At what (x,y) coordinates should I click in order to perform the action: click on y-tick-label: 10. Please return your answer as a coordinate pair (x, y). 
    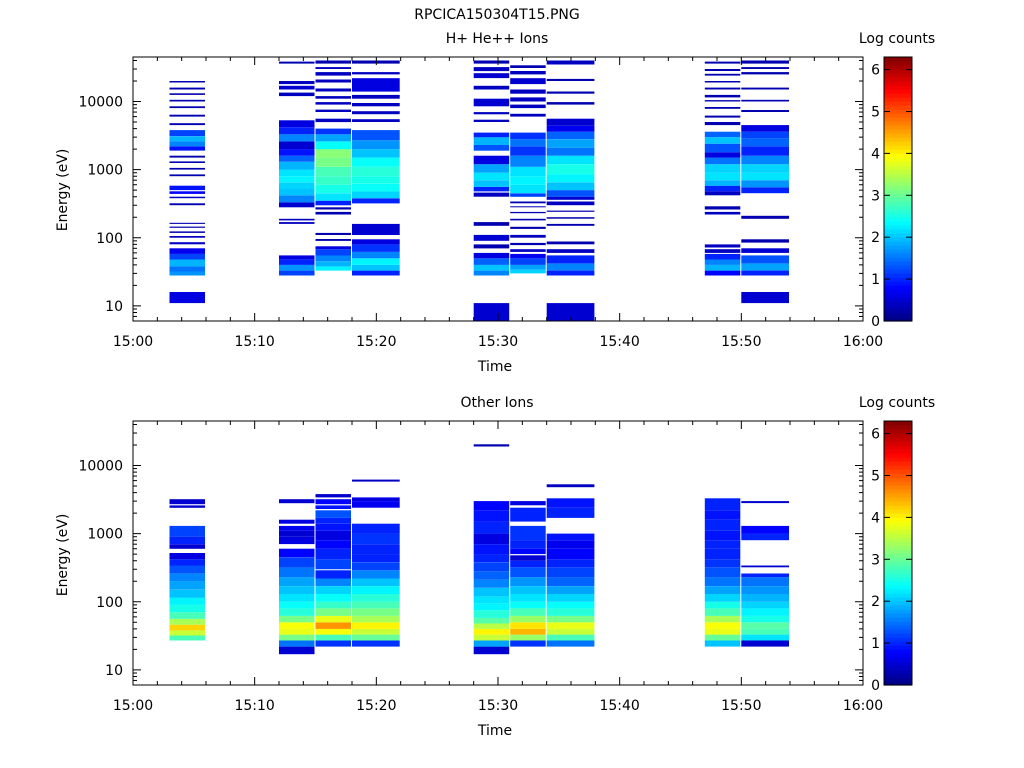
    Looking at the image, I should click on (114, 307).